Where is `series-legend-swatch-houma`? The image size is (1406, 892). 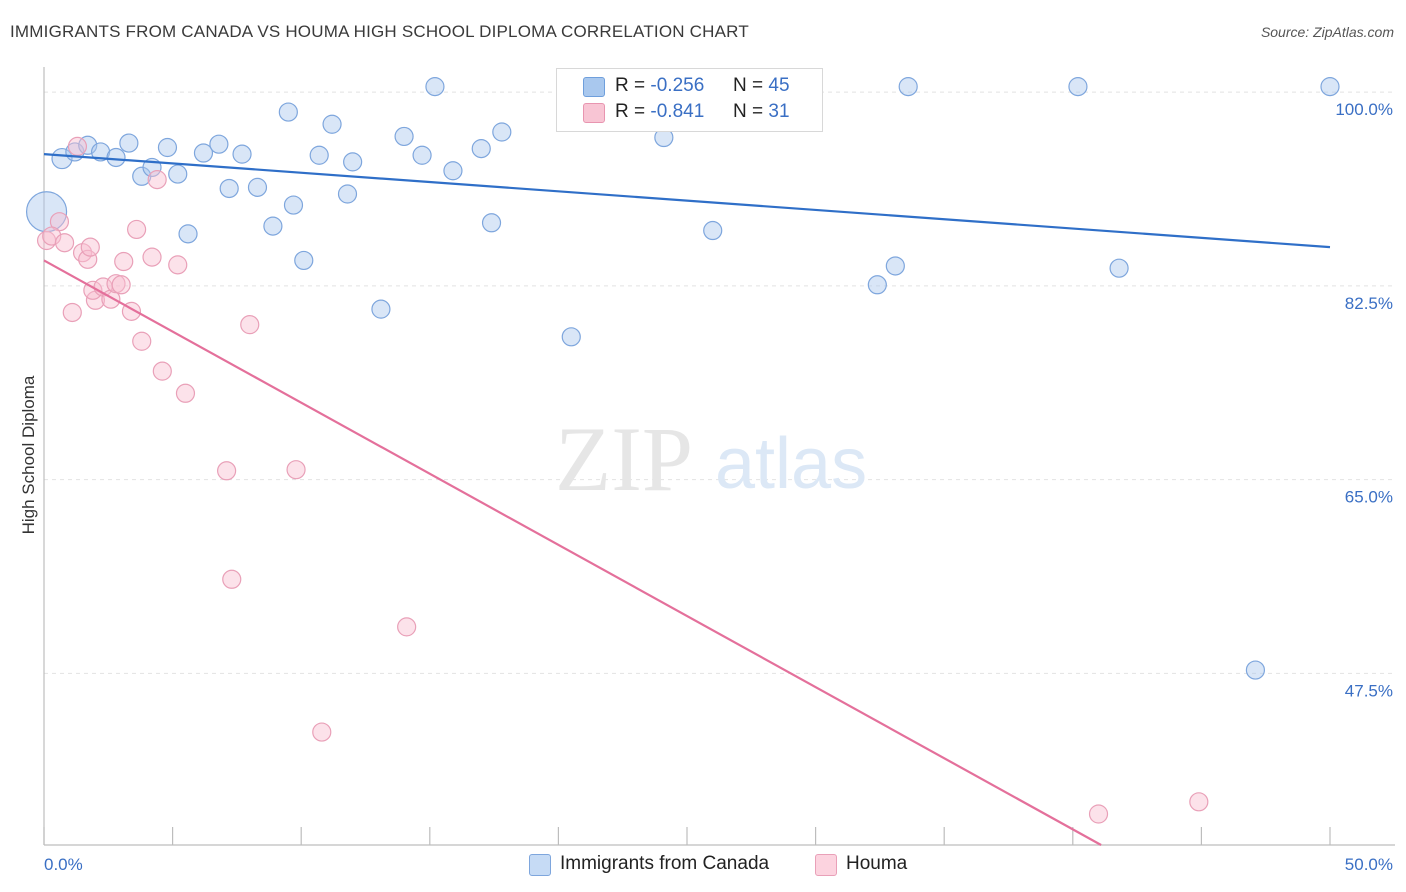
series-legend-swatch-houma is located at coordinates (826, 865).